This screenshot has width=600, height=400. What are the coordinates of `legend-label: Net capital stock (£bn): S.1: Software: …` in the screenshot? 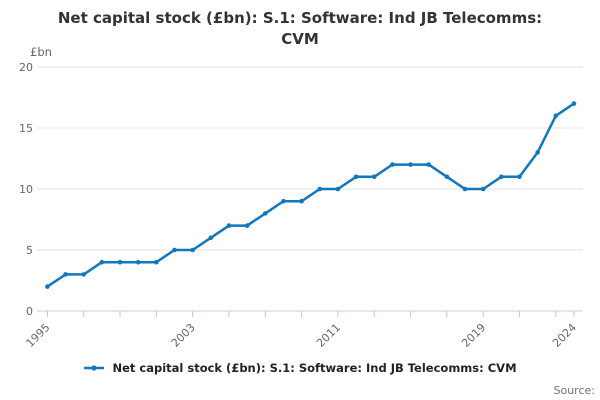 It's located at (314, 368).